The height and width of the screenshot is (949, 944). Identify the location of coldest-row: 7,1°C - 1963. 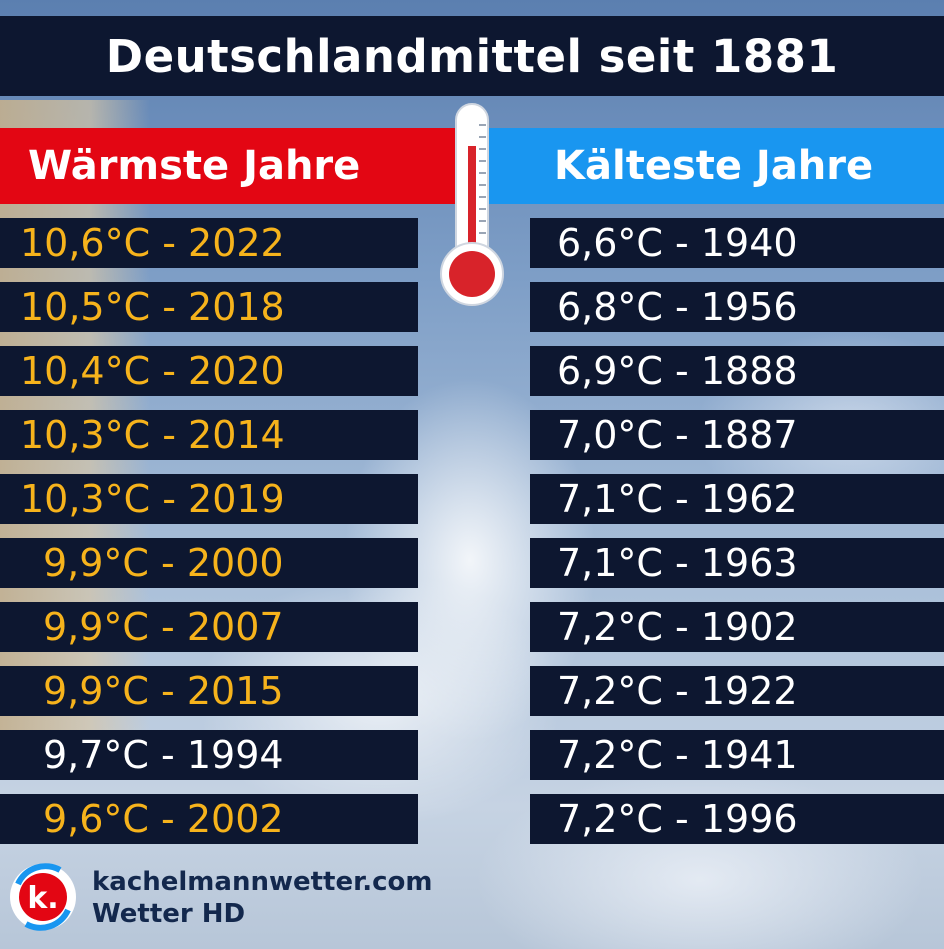
(737, 563).